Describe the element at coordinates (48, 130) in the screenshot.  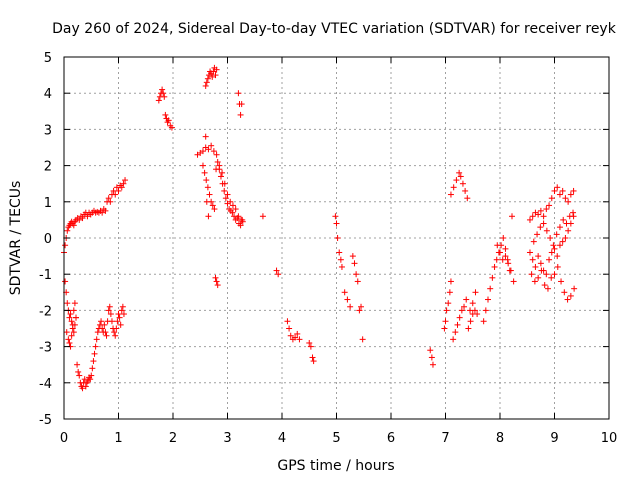
I see `y-tick-label: 3` at that location.